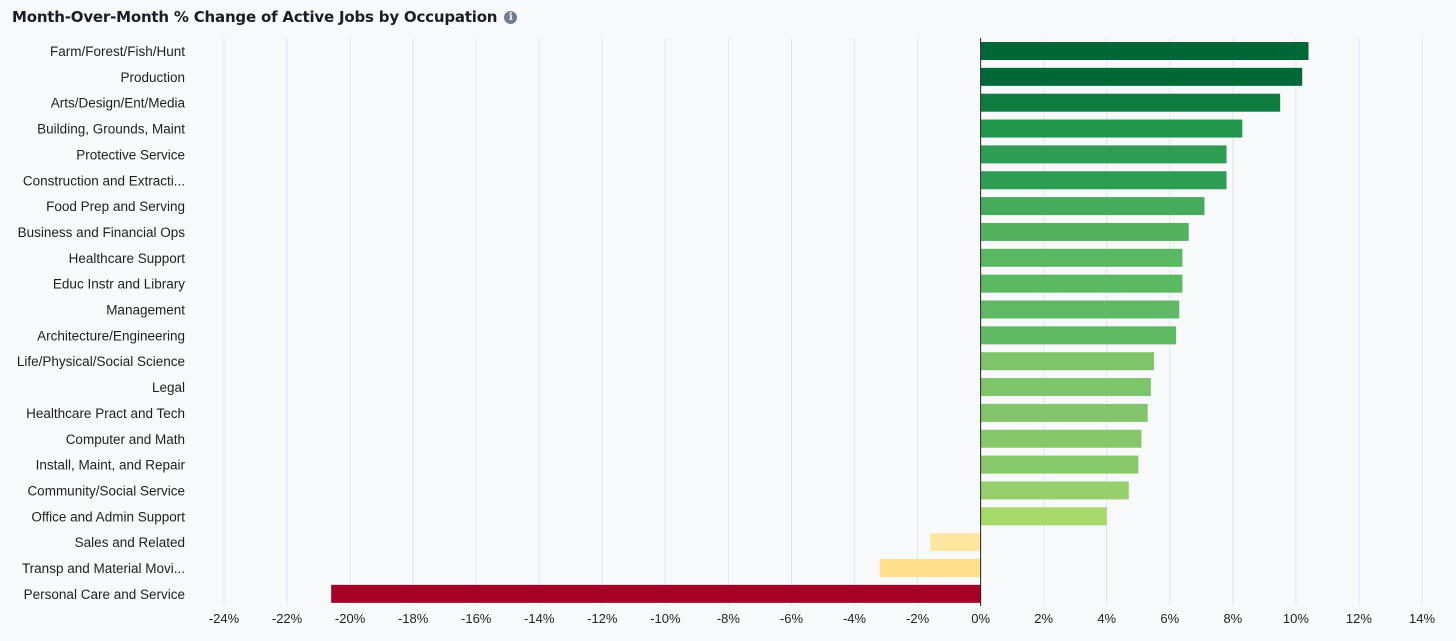 The image size is (1456, 641). Describe the element at coordinates (602, 618) in the screenshot. I see `x-tick-label: -12%` at that location.